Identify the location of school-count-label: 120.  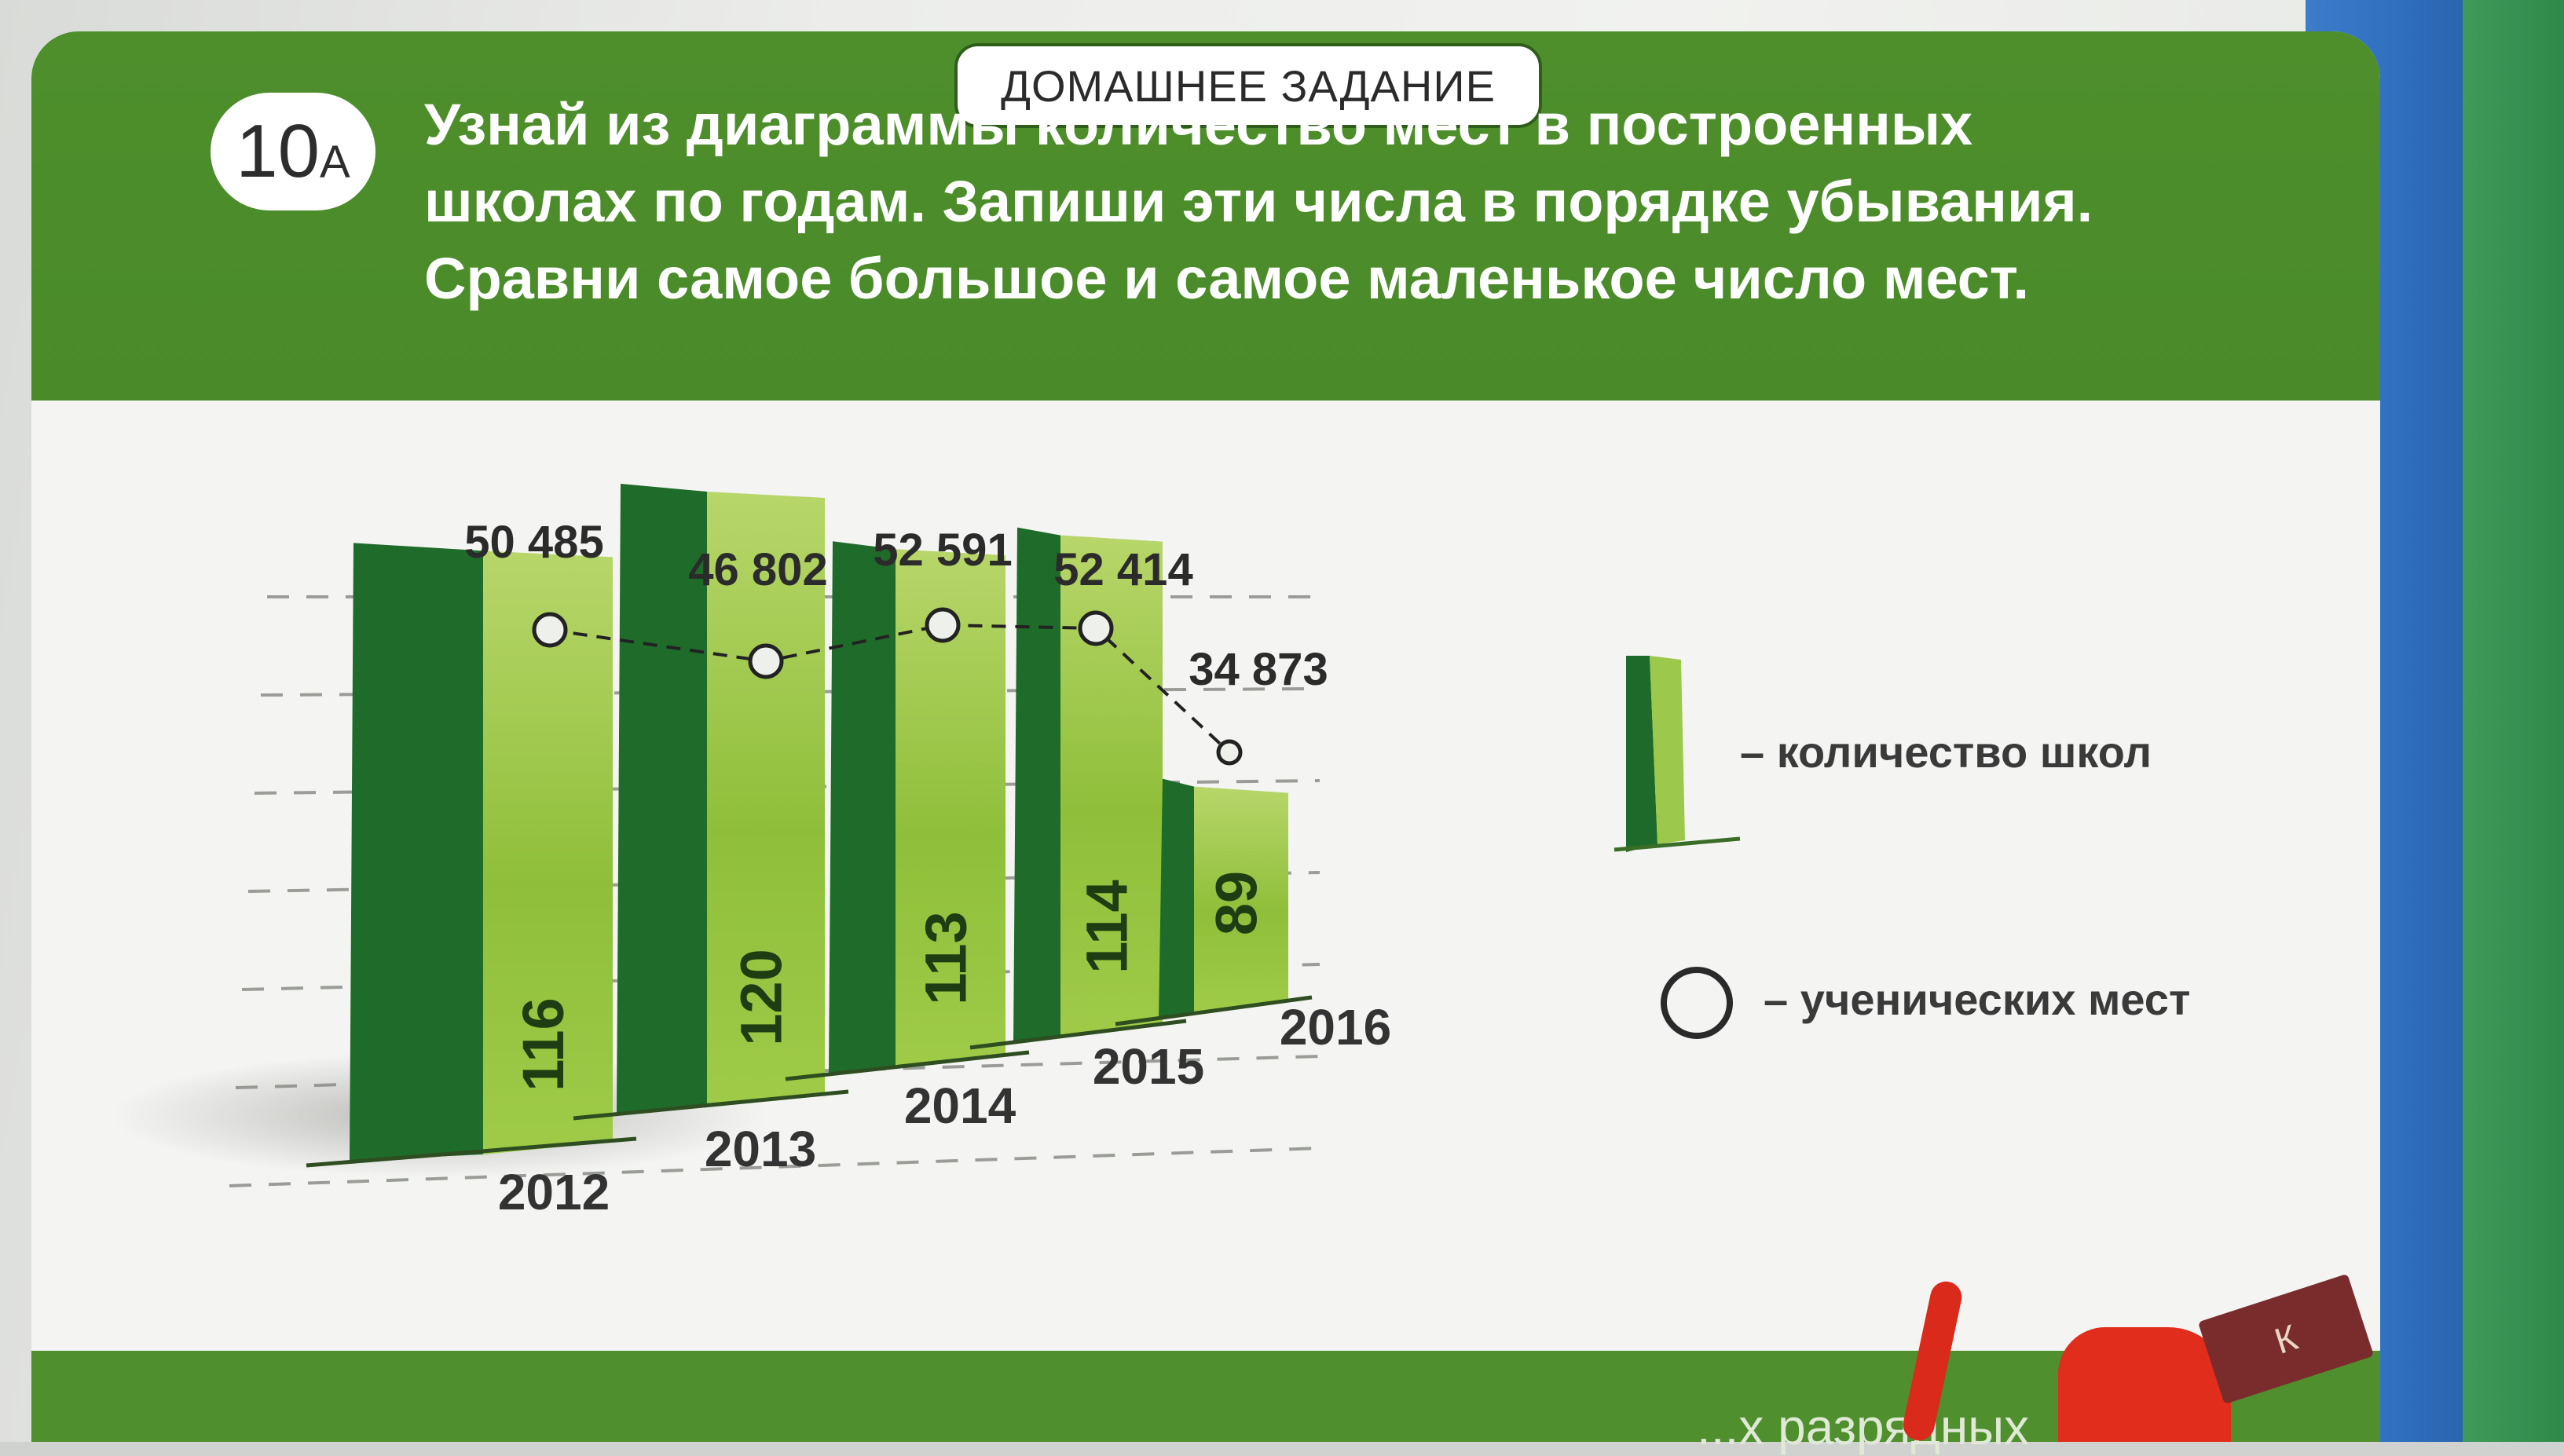
(761, 997).